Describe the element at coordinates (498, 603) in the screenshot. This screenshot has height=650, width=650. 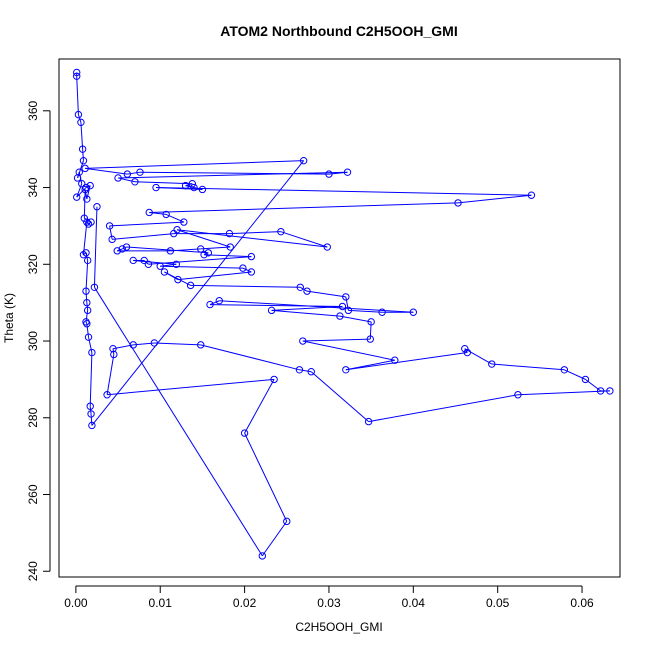
I see `x-tick-label: 0.05` at that location.